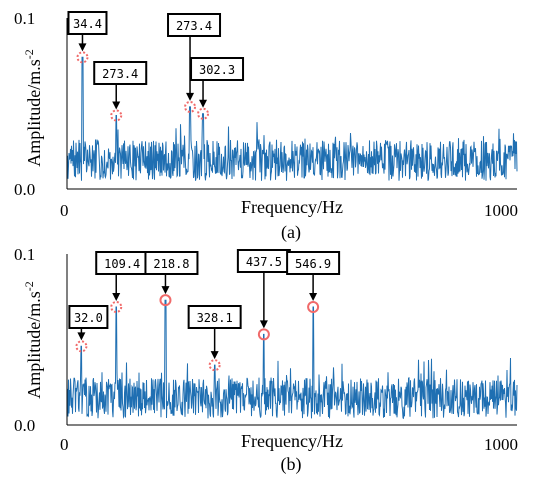  What do you see at coordinates (292, 207) in the screenshot?
I see `panel-a-x-label: Frequency/Hz` at bounding box center [292, 207].